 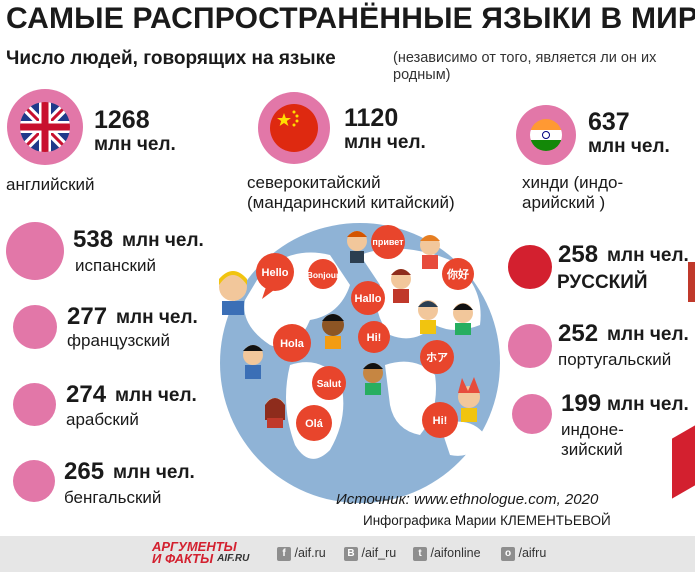 I want to click on arabic-circle, so click(x=34, y=404).